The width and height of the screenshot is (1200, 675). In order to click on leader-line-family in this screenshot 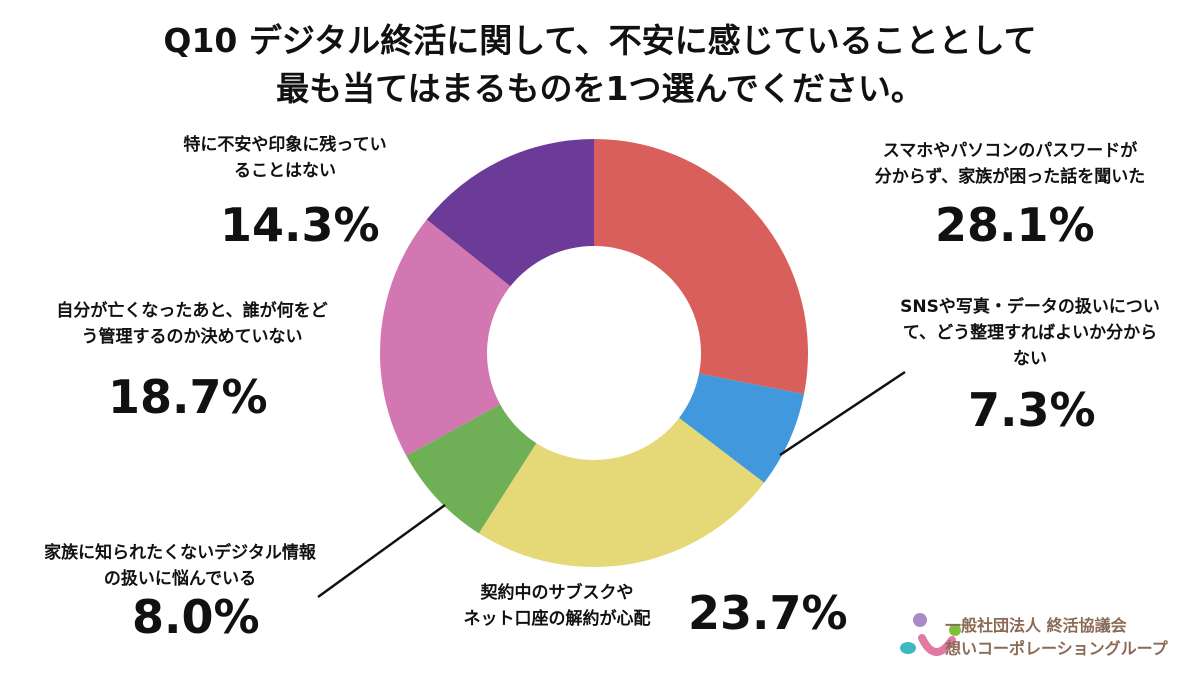, I will do `click(381, 551)`.